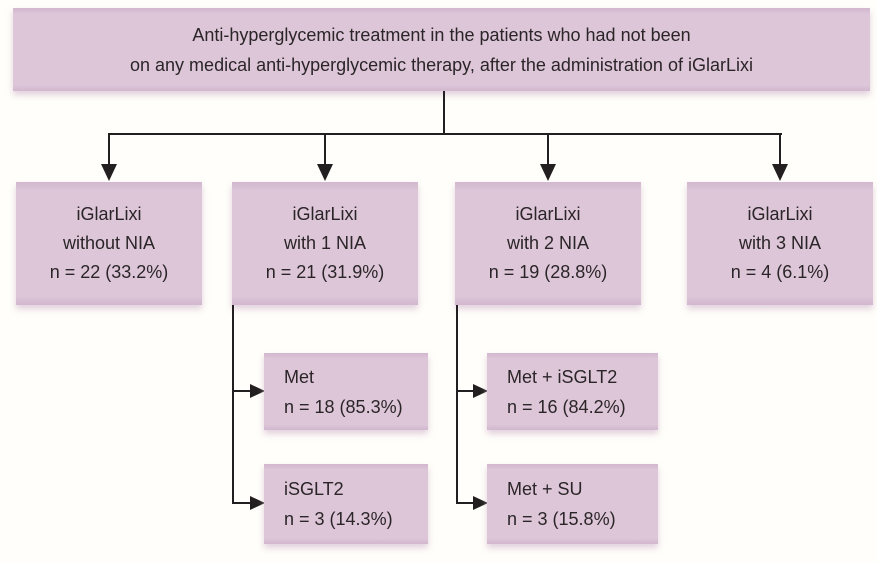 This screenshot has height=563, width=877. I want to click on leaf-count: n = 16 (84.2%), so click(566, 406).